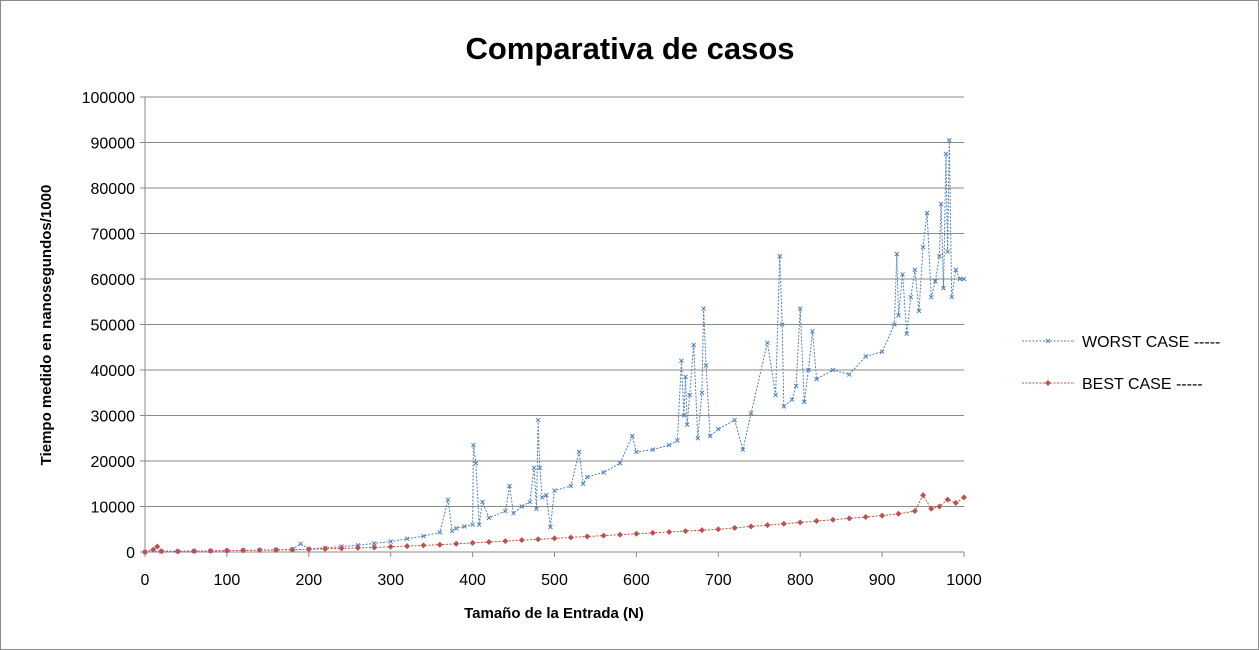 Image resolution: width=1259 pixels, height=650 pixels. What do you see at coordinates (800, 580) in the screenshot?
I see `x-tick-label: 800` at bounding box center [800, 580].